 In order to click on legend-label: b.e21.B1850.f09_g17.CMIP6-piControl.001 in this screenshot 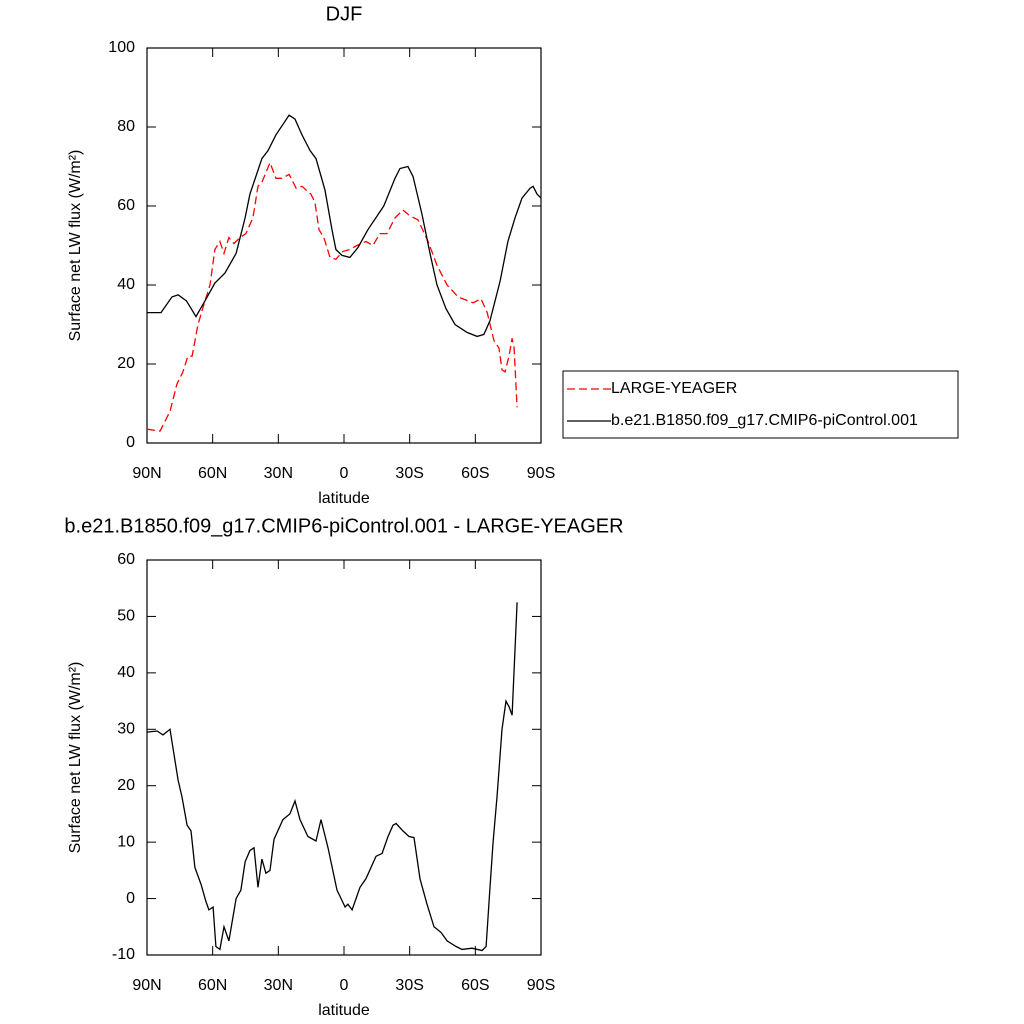, I will do `click(764, 420)`.